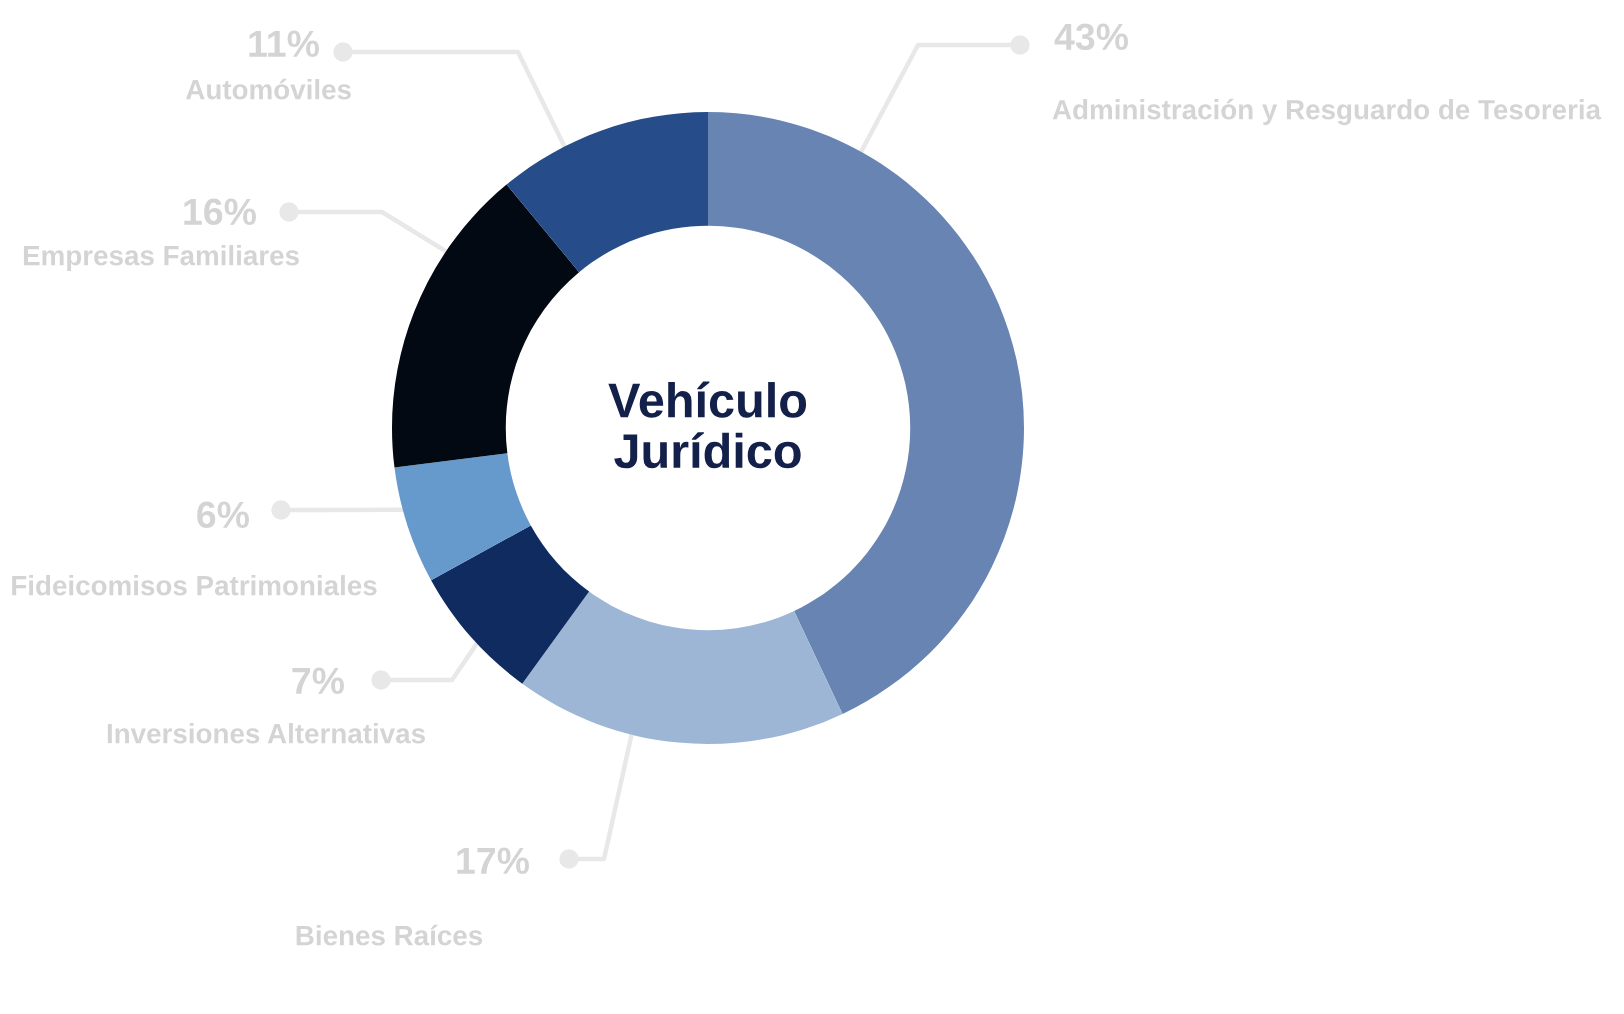 This screenshot has height=1014, width=1624. I want to click on text: Vehículo Jurídico, so click(707, 425).